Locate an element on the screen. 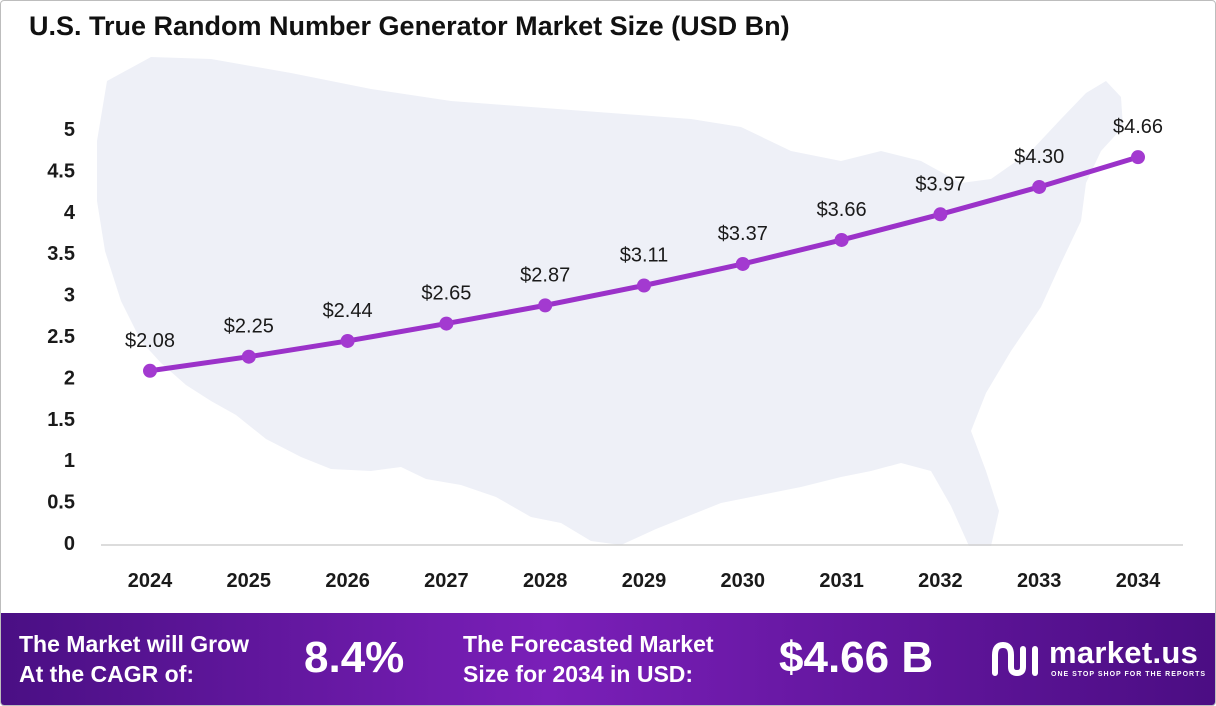 This screenshot has width=1216, height=706. forecast-label-line2: Size for 2034 in USD: is located at coordinates (578, 674).